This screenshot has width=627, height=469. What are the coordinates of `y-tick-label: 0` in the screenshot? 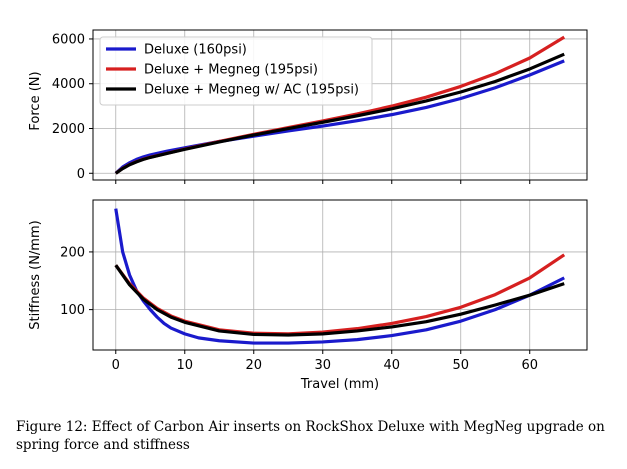 It's located at (81, 174).